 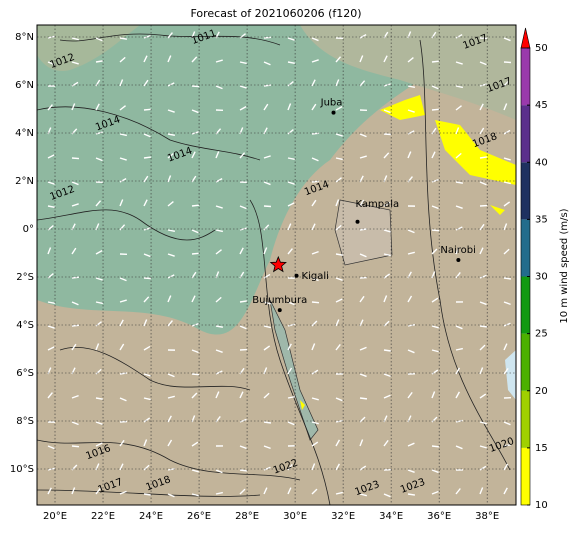 What do you see at coordinates (247, 516) in the screenshot?
I see `x-tick-label: 28°E` at bounding box center [247, 516].